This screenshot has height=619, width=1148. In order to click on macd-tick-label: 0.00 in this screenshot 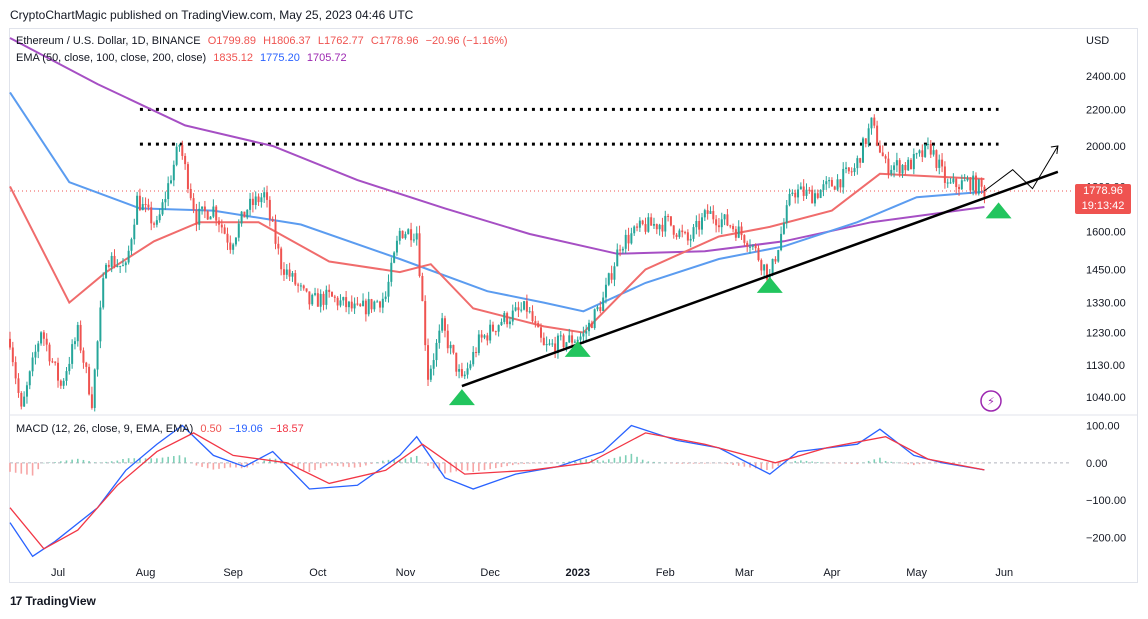, I will do `click(1096, 464)`.